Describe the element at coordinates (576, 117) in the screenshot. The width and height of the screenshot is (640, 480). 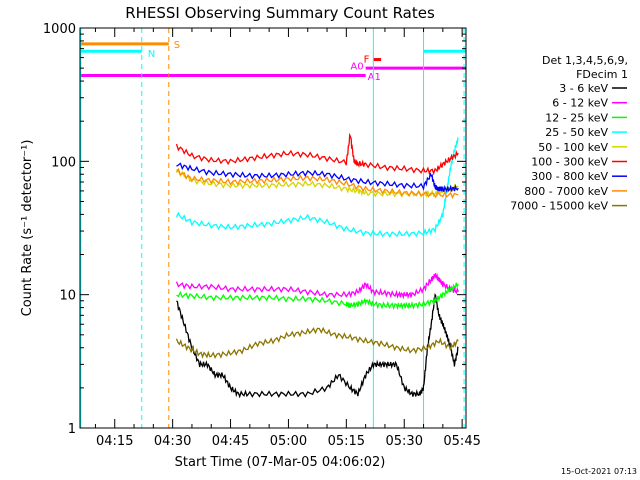
I see `legend-label: 12 - 25 keV` at that location.